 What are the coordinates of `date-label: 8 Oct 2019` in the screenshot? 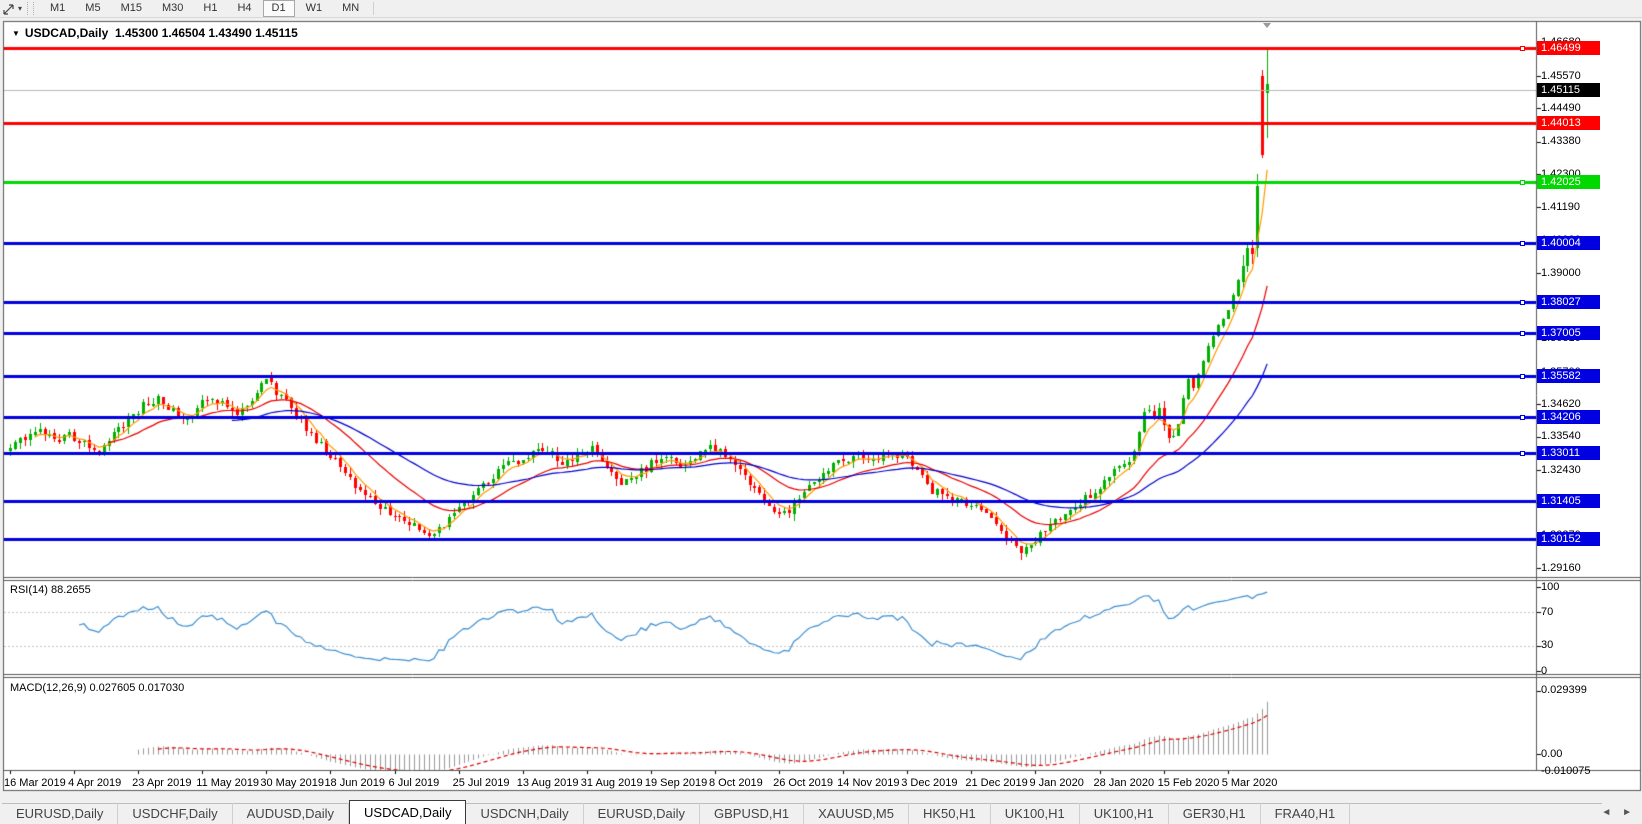 It's located at (735, 783).